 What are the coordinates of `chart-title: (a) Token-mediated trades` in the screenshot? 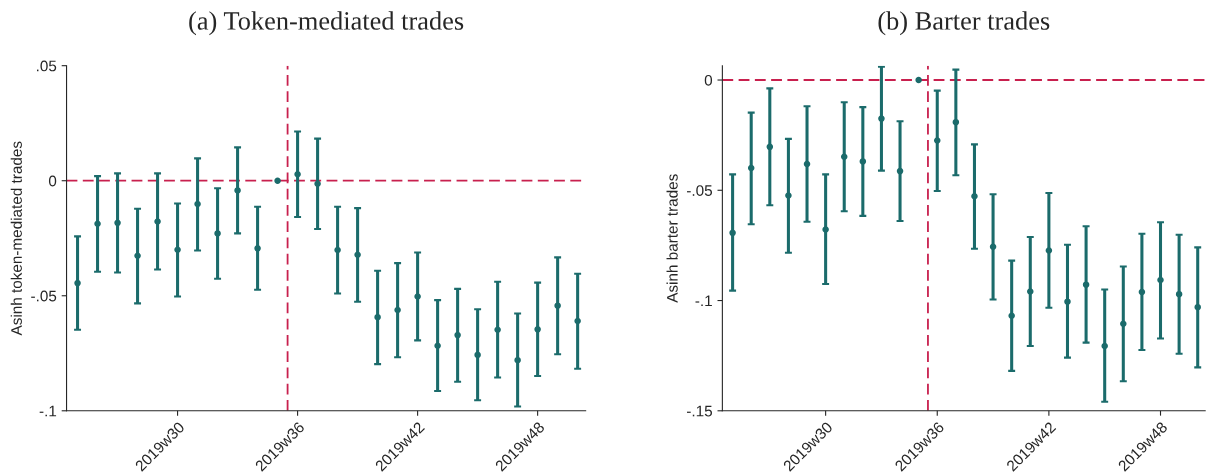 It's located at (326, 23).